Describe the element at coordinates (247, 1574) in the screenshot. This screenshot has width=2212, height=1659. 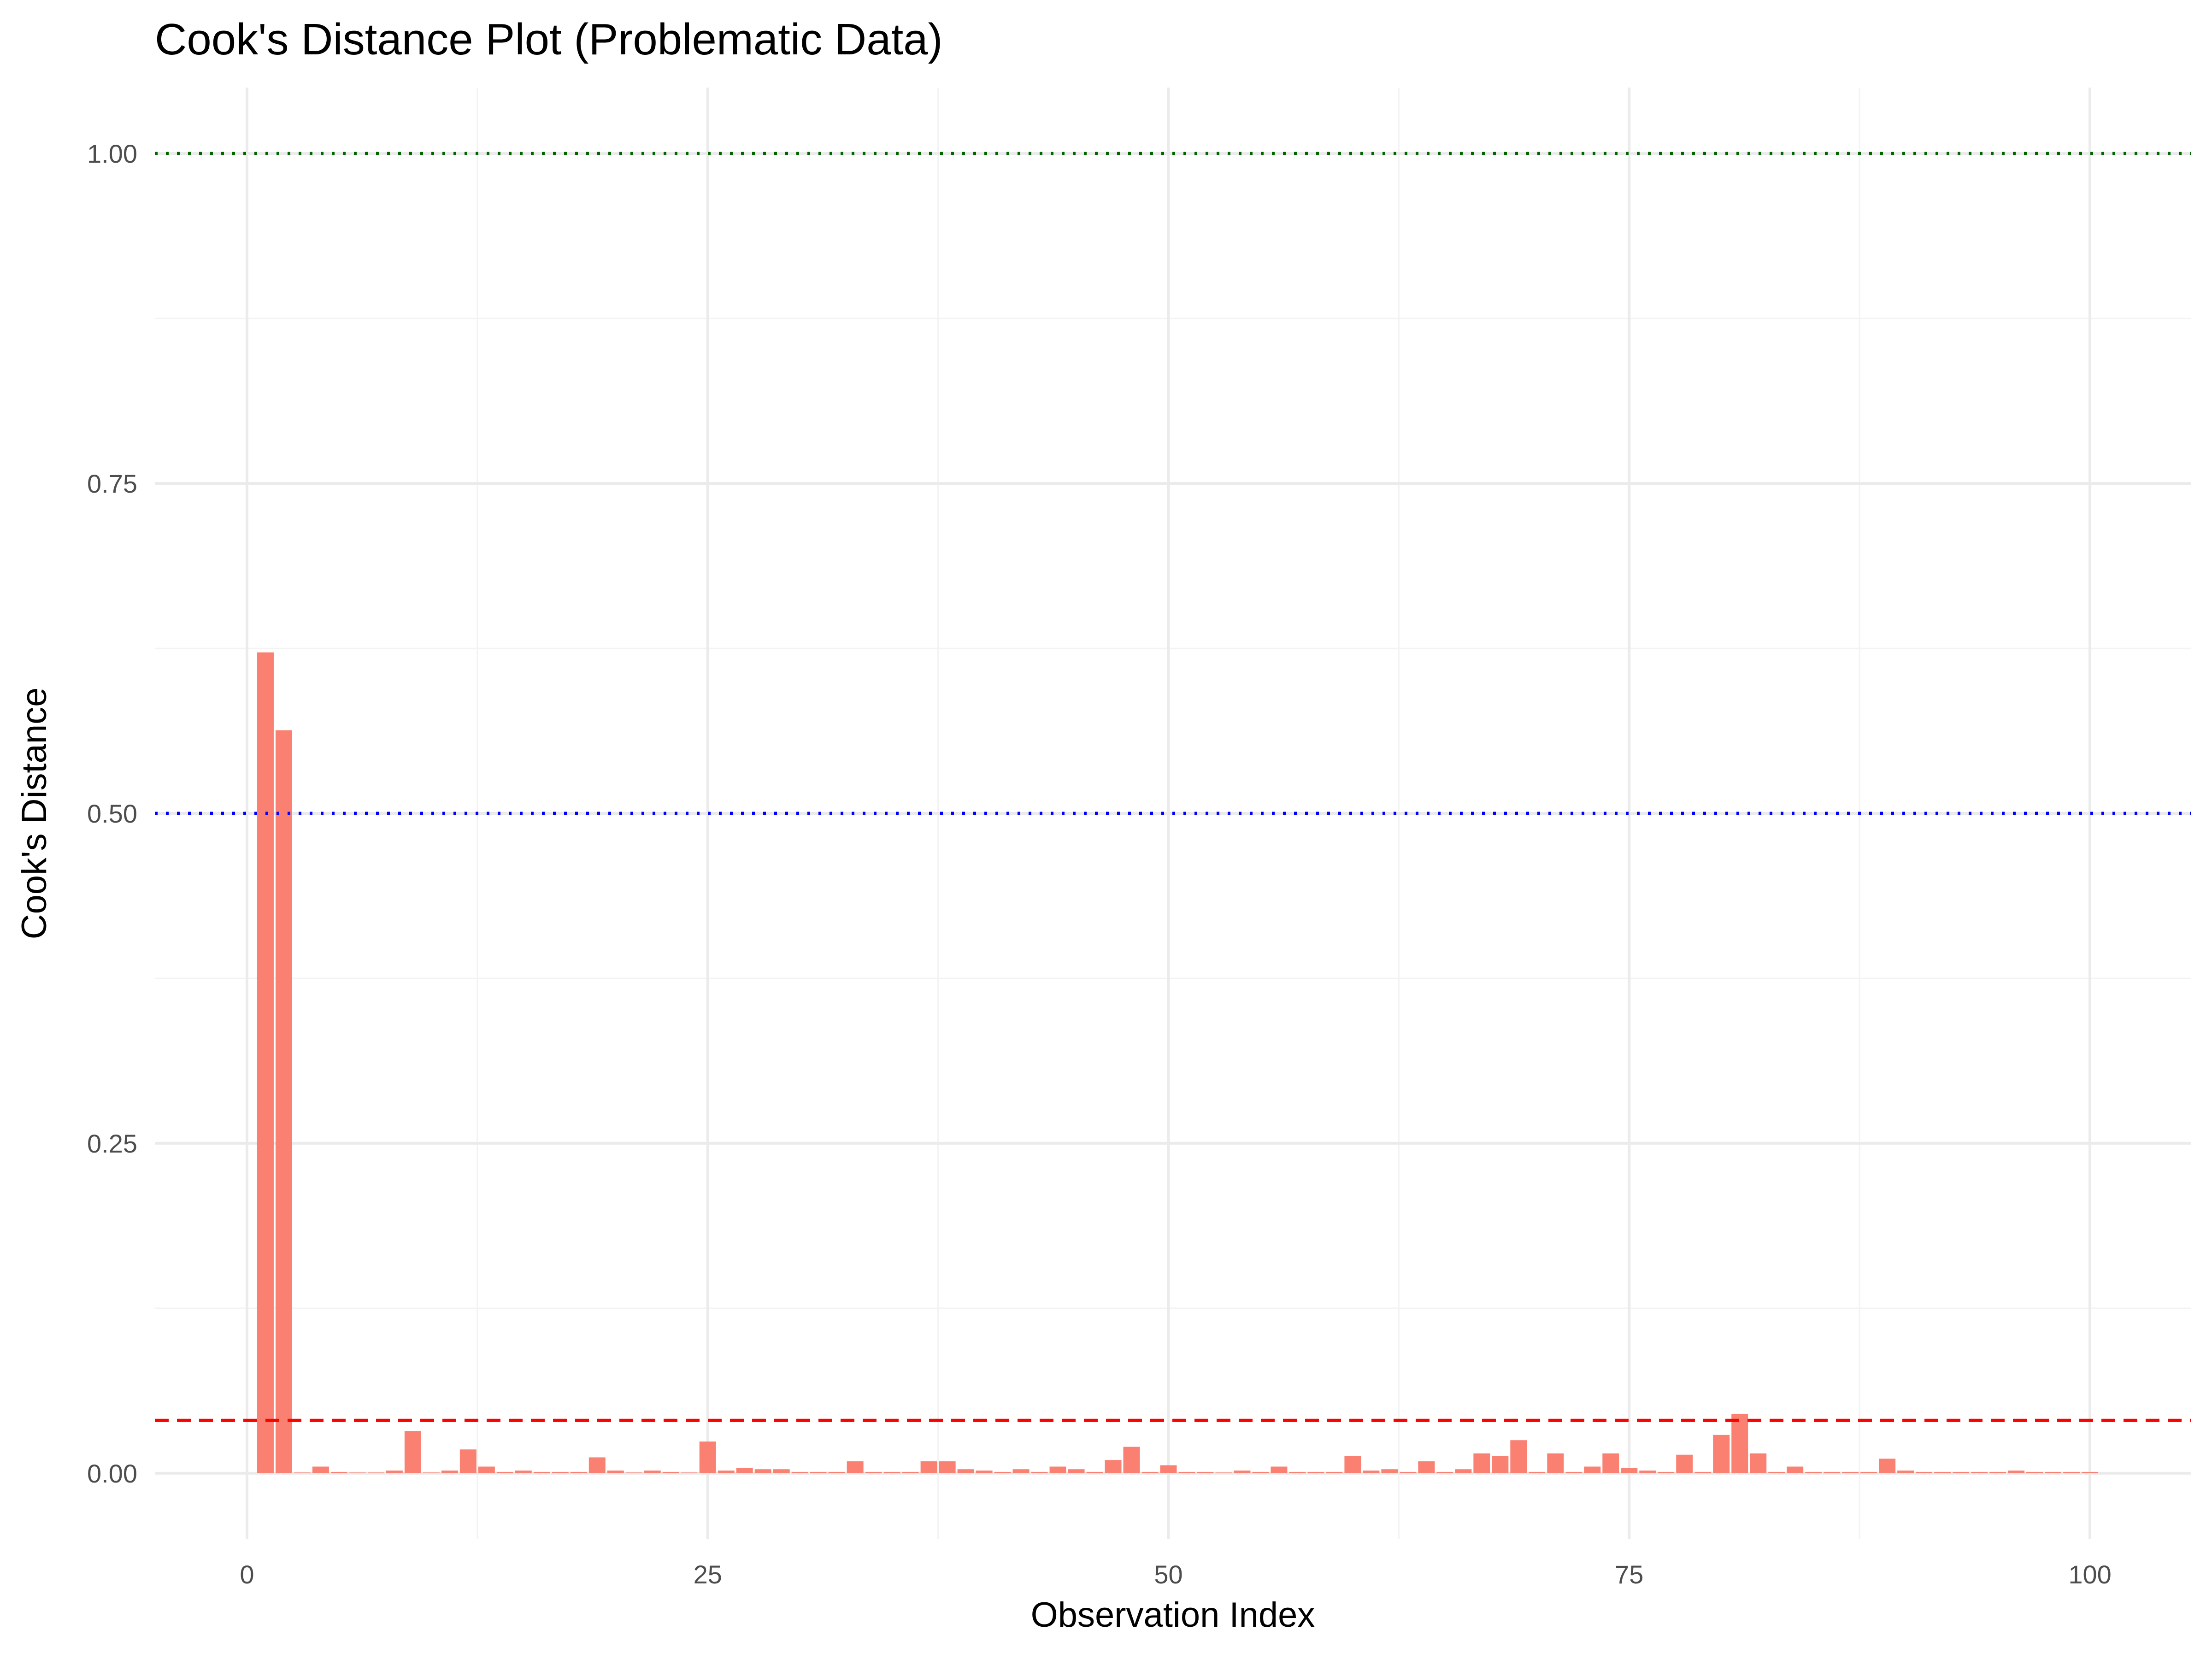
I see `x-tick-label: 0` at that location.